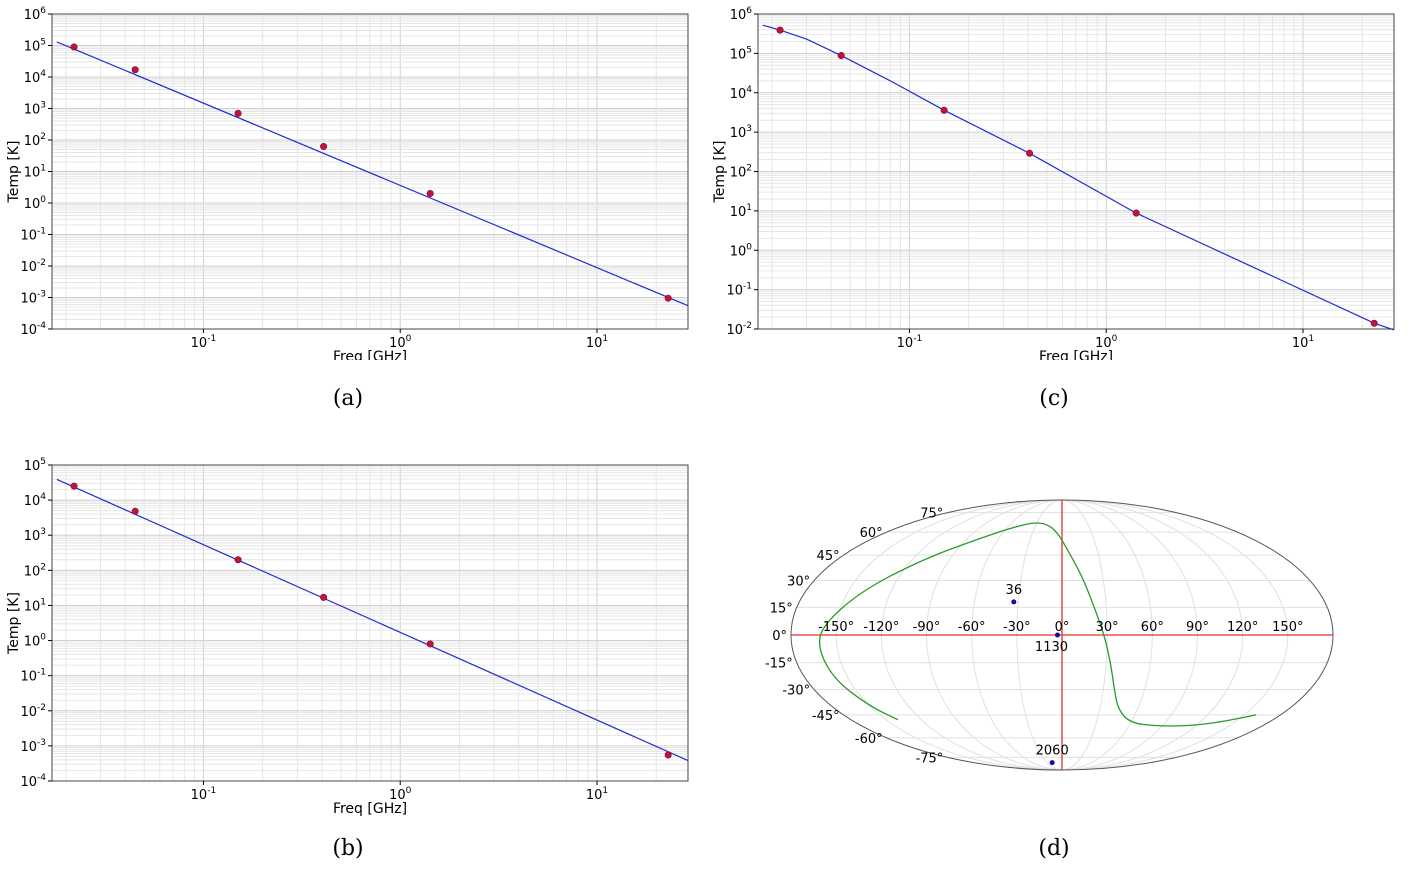 The image size is (1414, 869). I want to click on longitude-label: 90°, so click(1197, 627).